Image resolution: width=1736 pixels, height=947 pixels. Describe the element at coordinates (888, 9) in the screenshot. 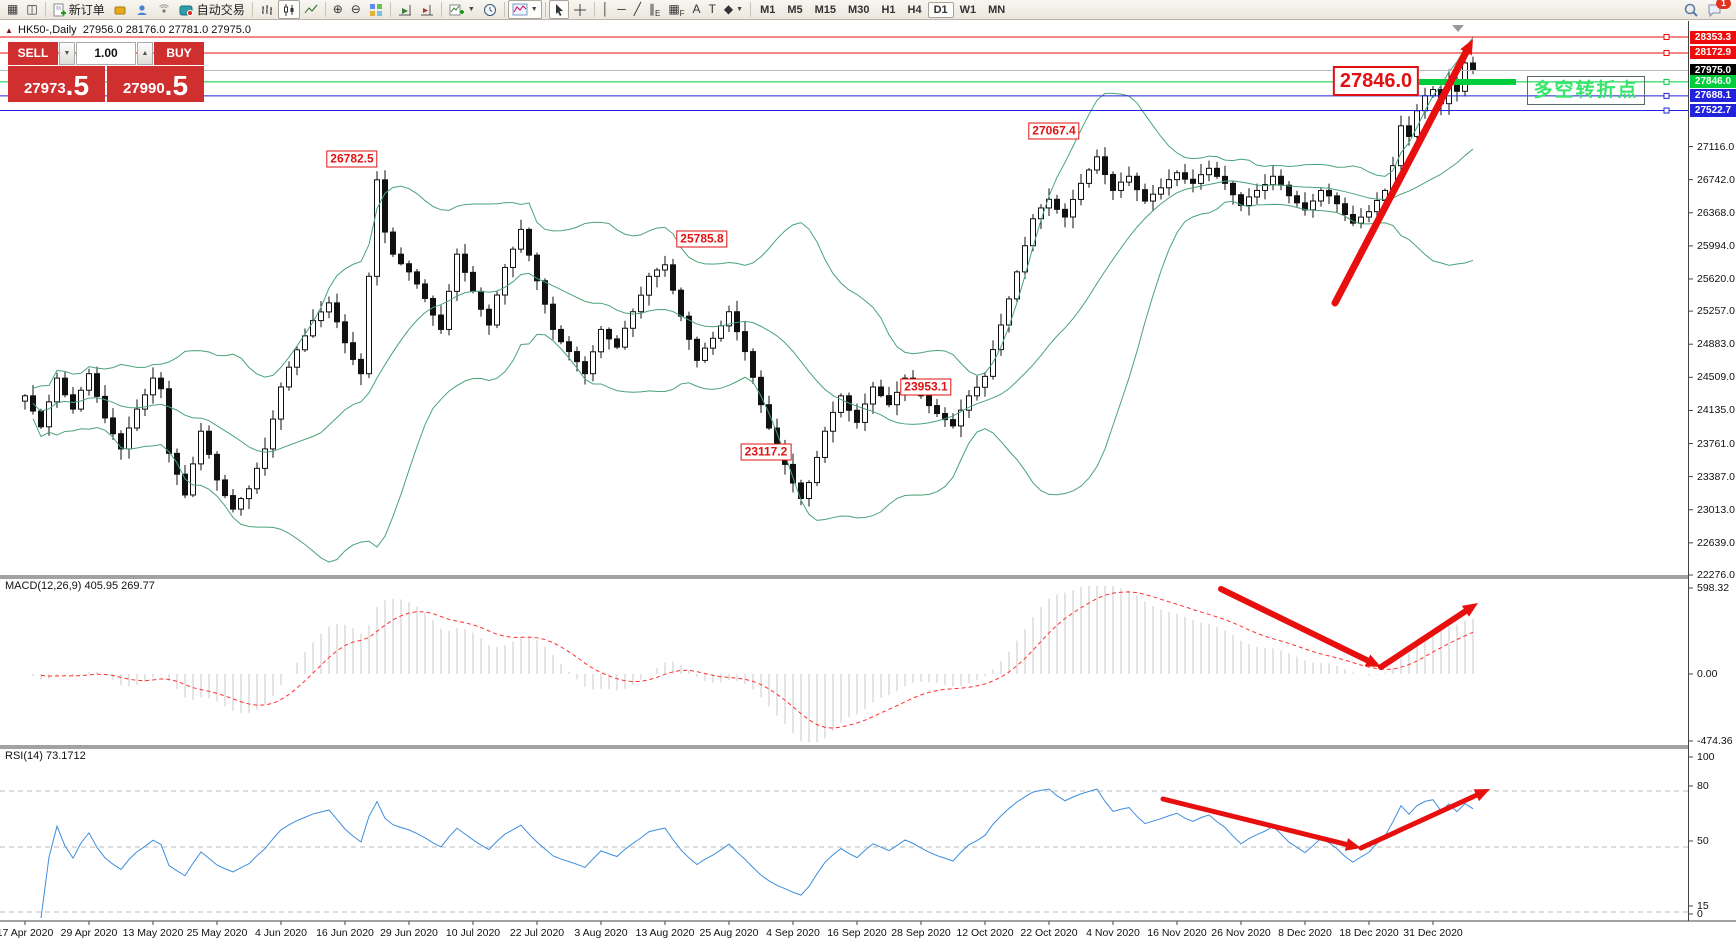

I see `timeframe-h1: H1` at that location.